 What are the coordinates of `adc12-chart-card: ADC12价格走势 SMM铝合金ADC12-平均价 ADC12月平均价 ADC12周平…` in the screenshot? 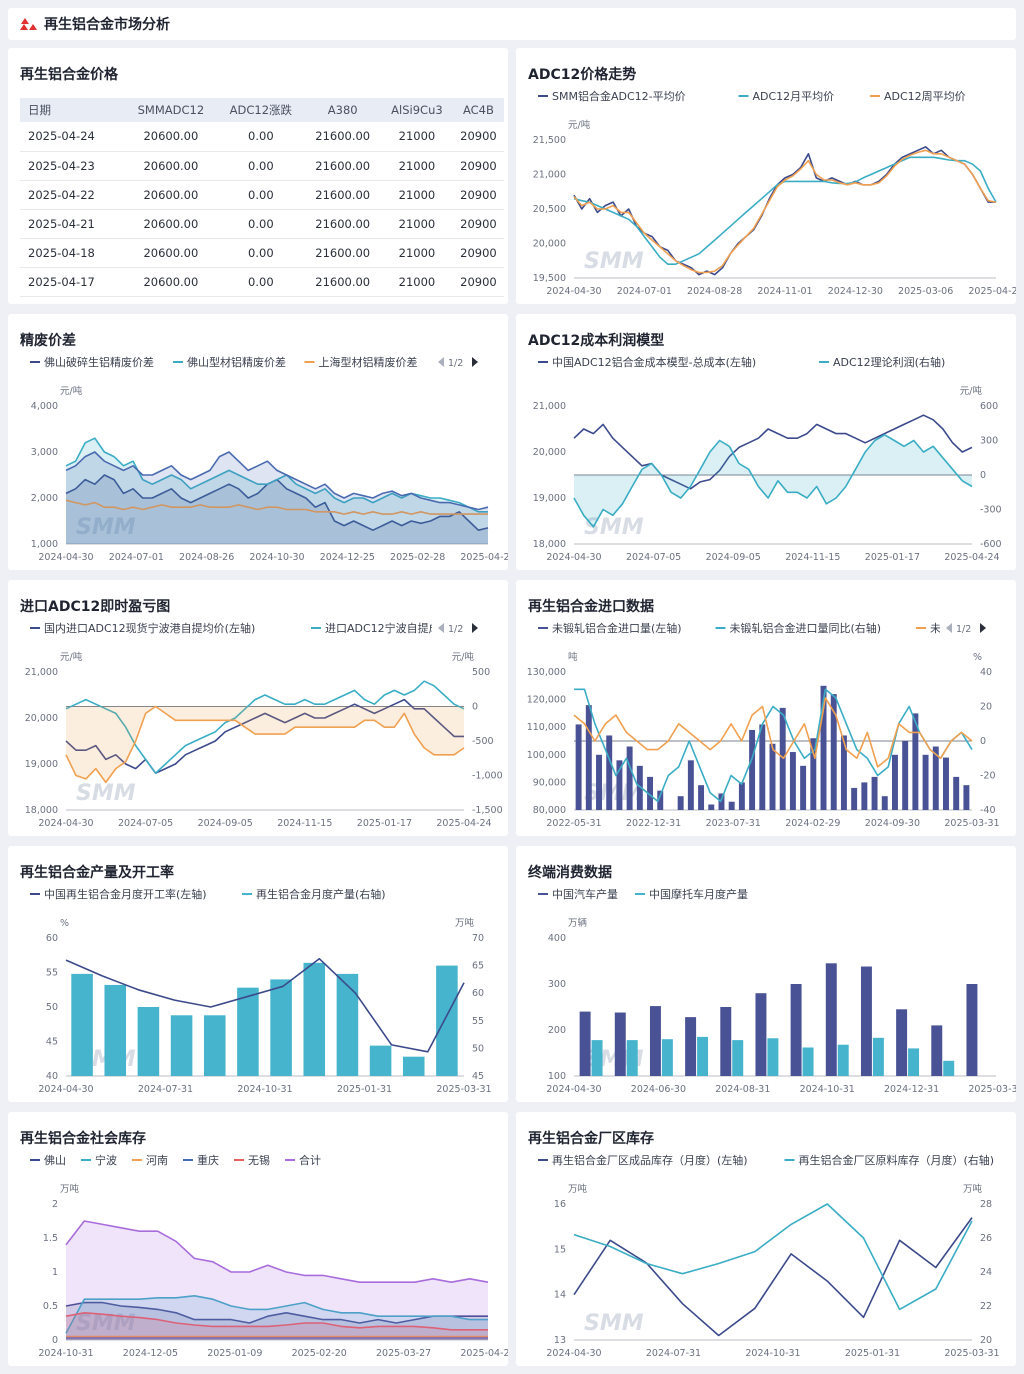 It's located at (766, 176).